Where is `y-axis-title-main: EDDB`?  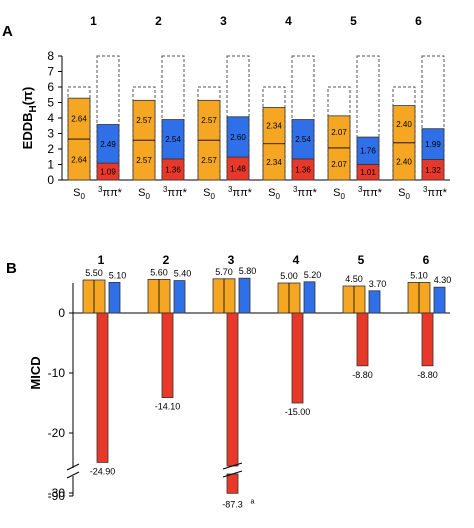
y-axis-title-main: EDDB is located at coordinates (27, 131).